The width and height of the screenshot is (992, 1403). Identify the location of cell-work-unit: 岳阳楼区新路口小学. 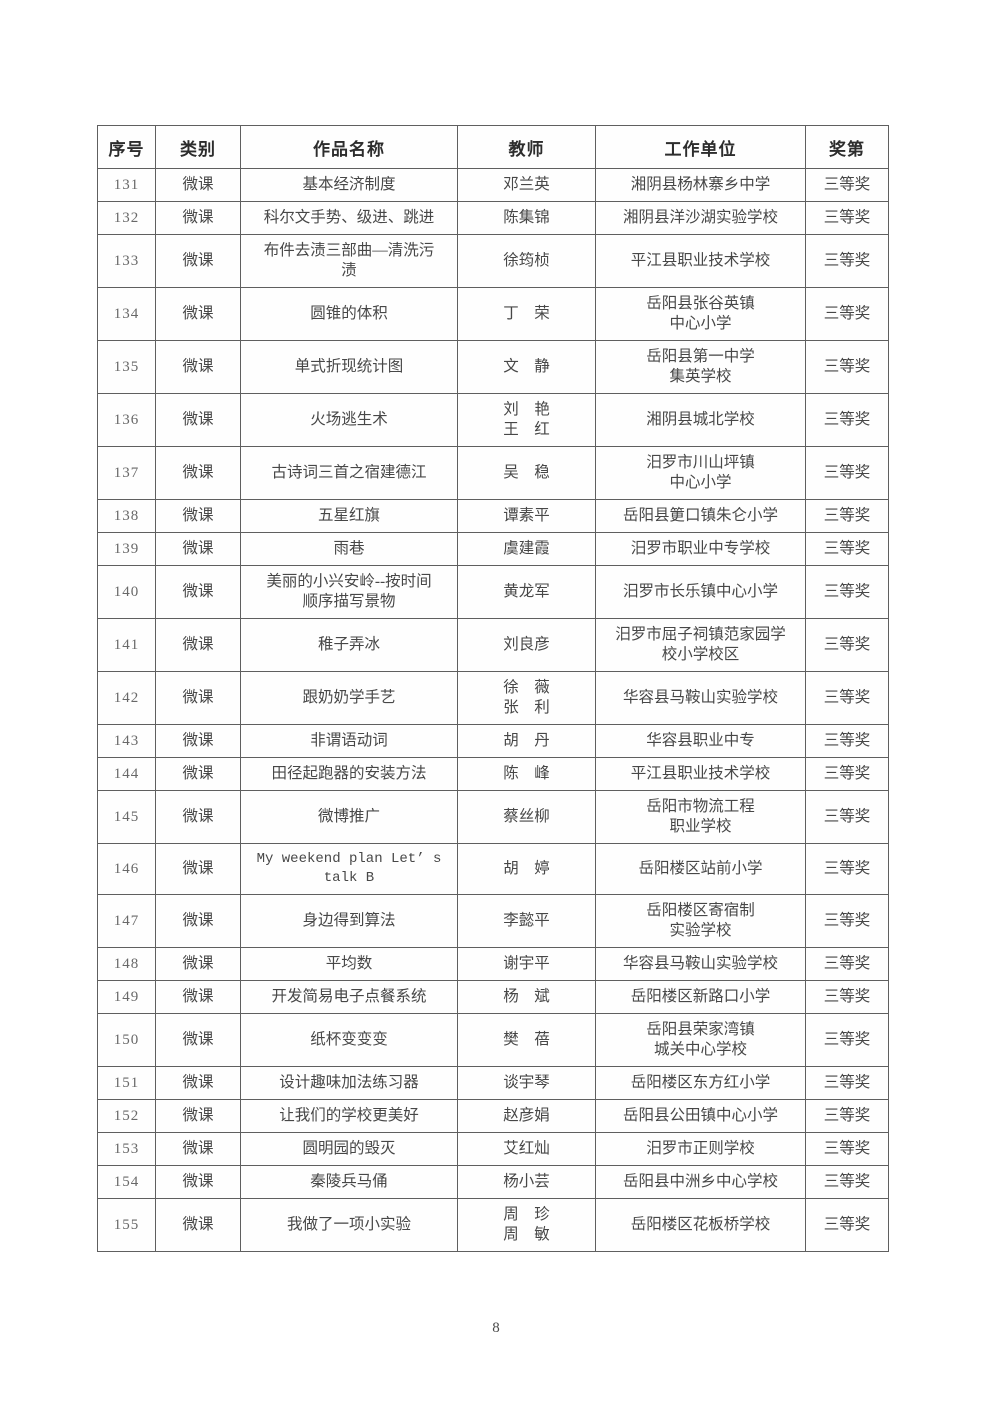
(700, 997).